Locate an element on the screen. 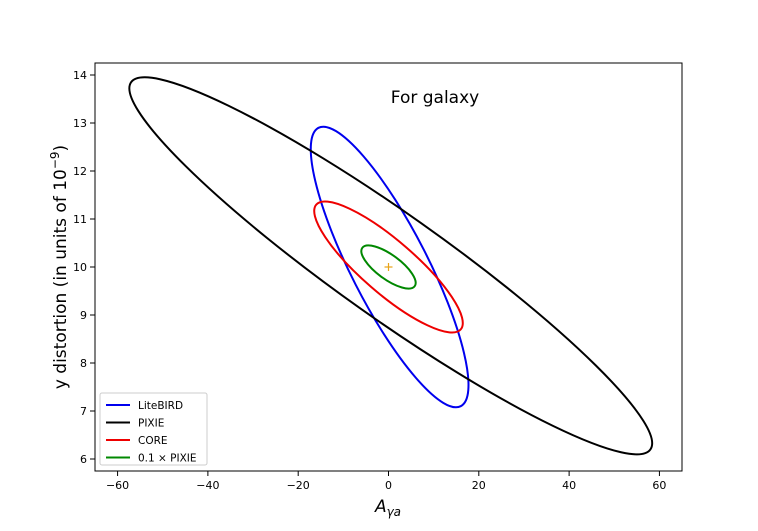 The image size is (758, 531). y-axis-label: y distortion (in units of 10−9) is located at coordinates (59, 267).